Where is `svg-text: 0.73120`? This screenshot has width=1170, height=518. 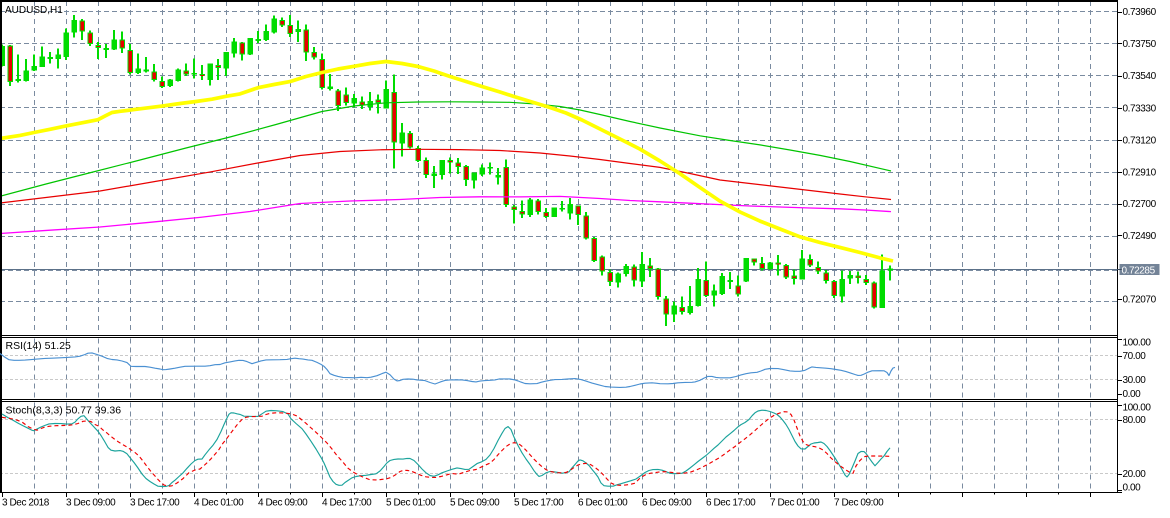 svg-text: 0.73120 is located at coordinates (1140, 141).